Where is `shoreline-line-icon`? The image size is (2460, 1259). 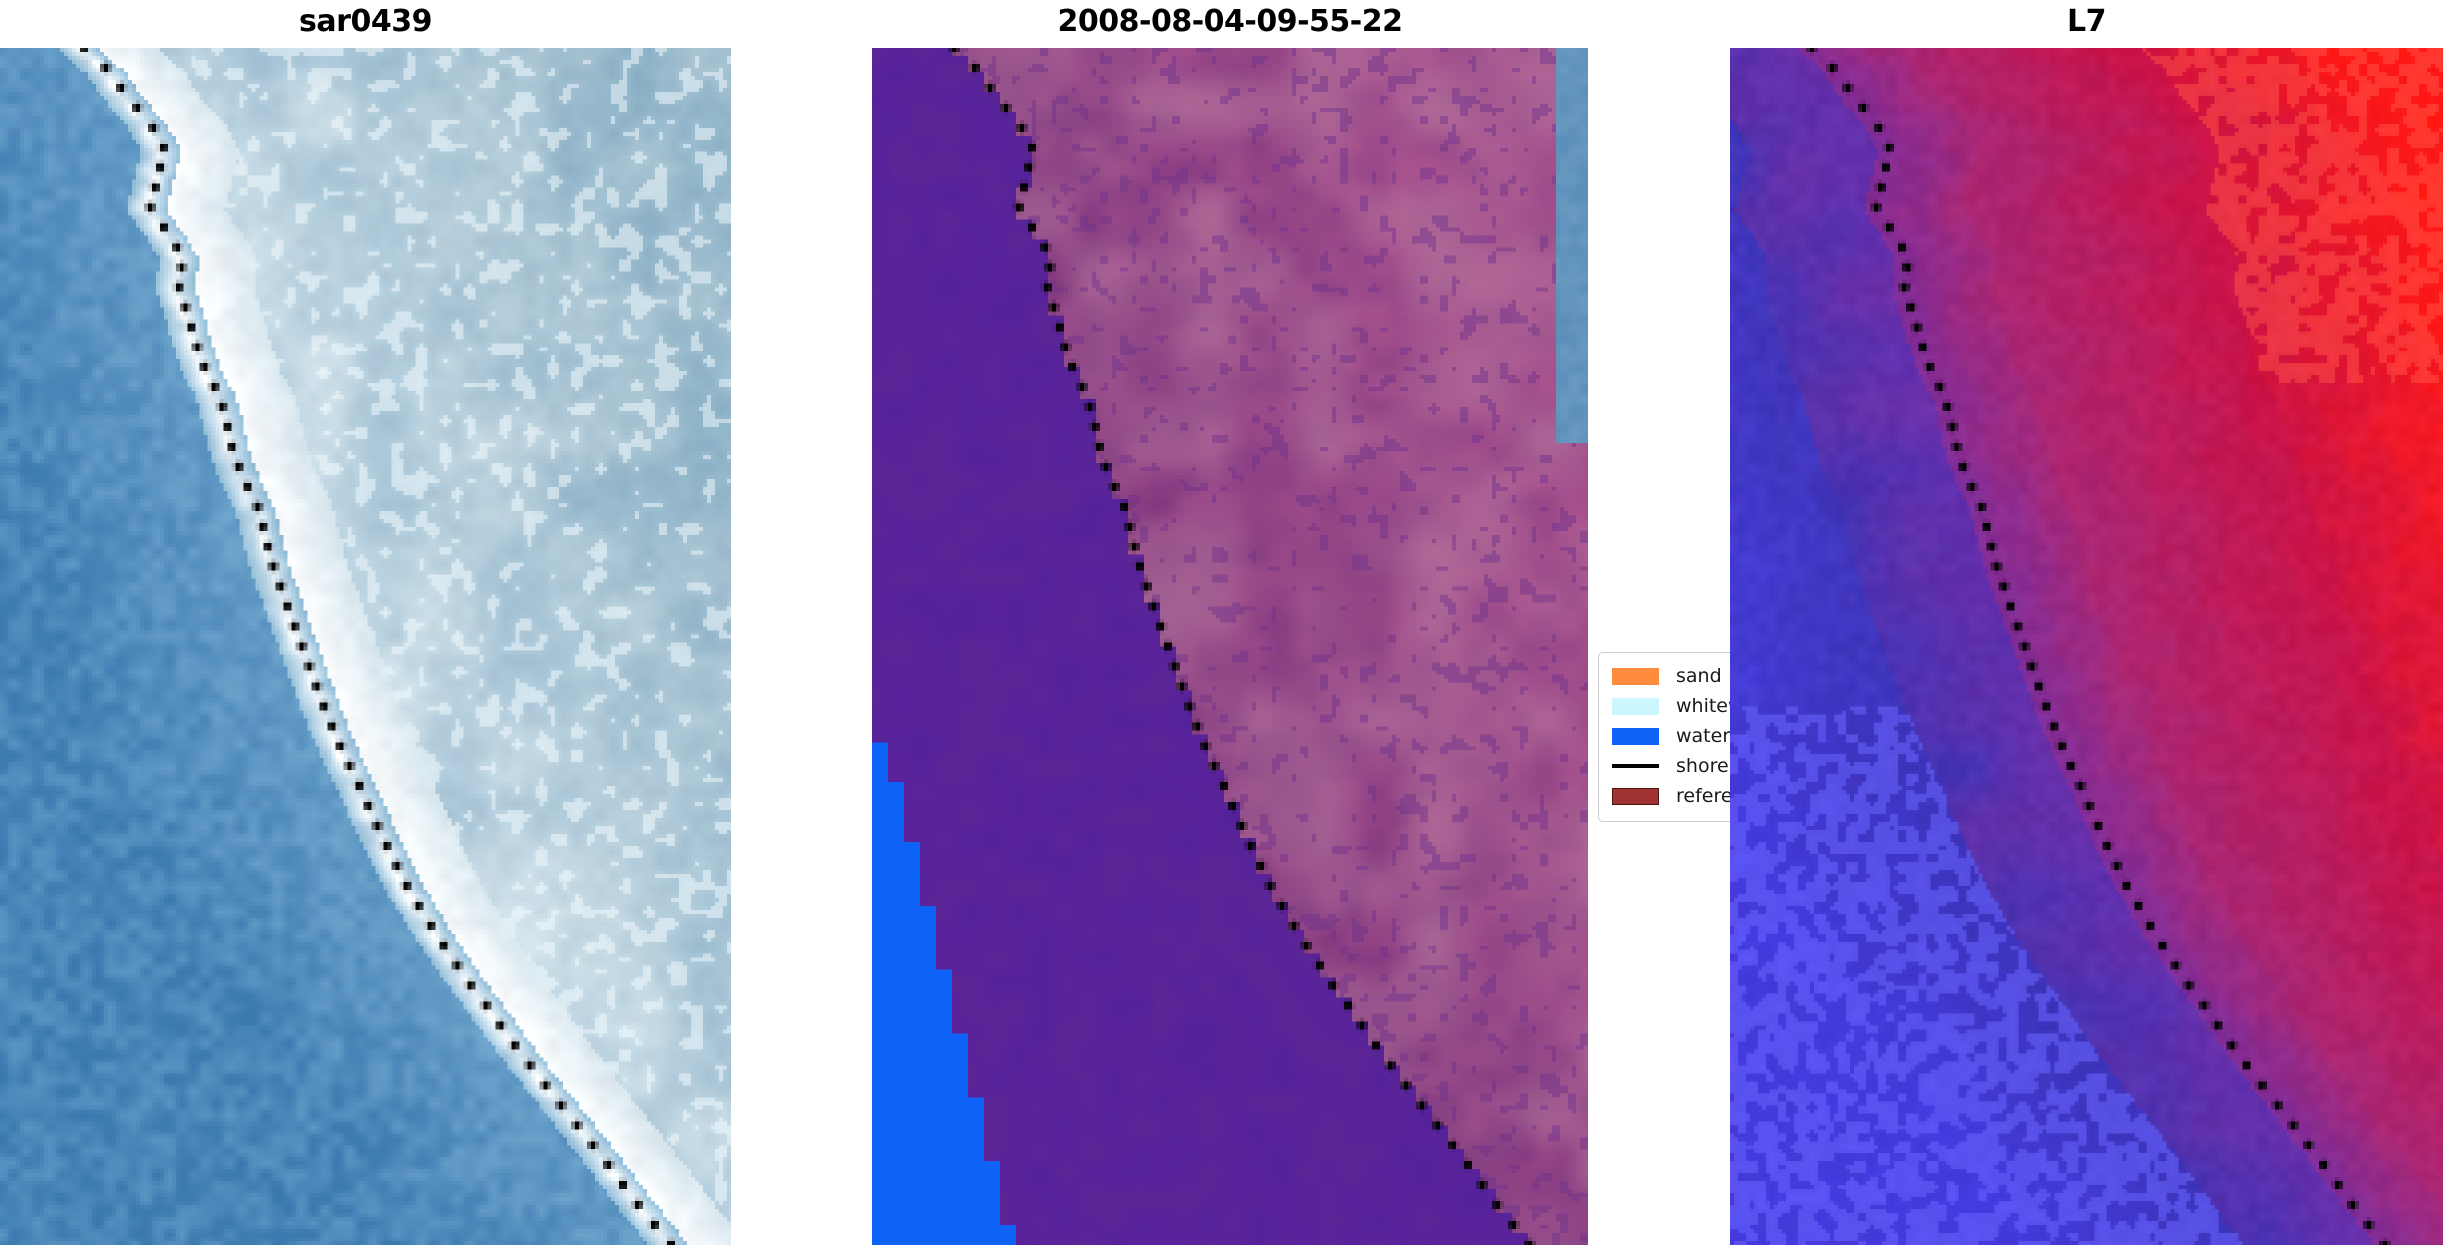 shoreline-line-icon is located at coordinates (1635, 766).